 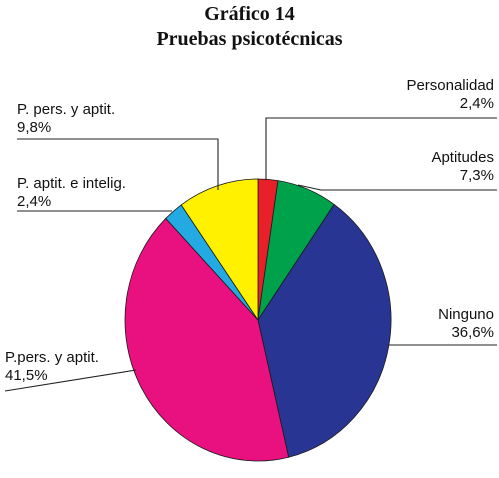 What do you see at coordinates (466, 314) in the screenshot?
I see `slice-label-name: Ninguno` at bounding box center [466, 314].